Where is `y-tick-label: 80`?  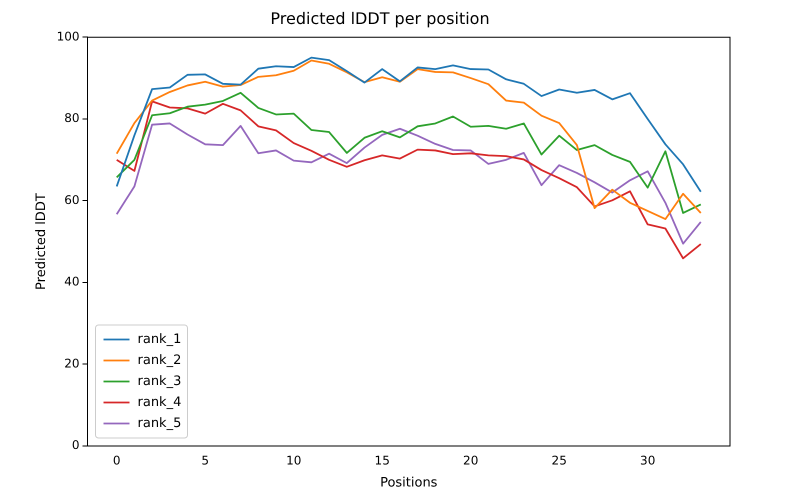
y-tick-label: 80 is located at coordinates (72, 118).